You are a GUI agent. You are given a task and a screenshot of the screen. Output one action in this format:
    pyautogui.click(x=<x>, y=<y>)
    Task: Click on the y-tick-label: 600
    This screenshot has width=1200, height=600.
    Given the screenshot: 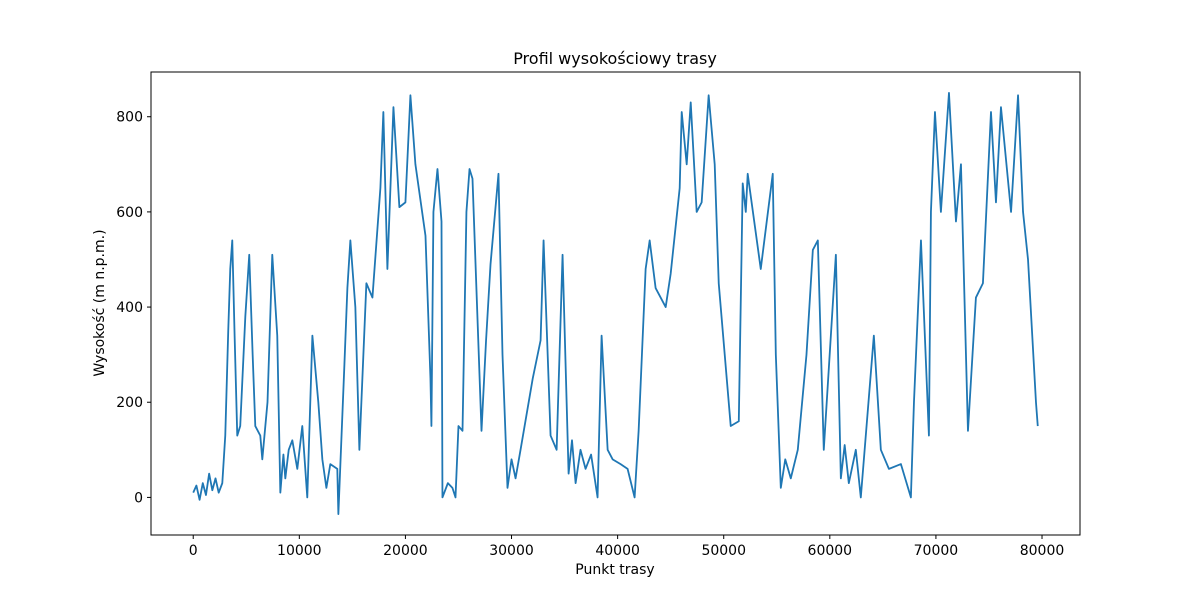 What is the action you would take?
    pyautogui.click(x=129, y=213)
    